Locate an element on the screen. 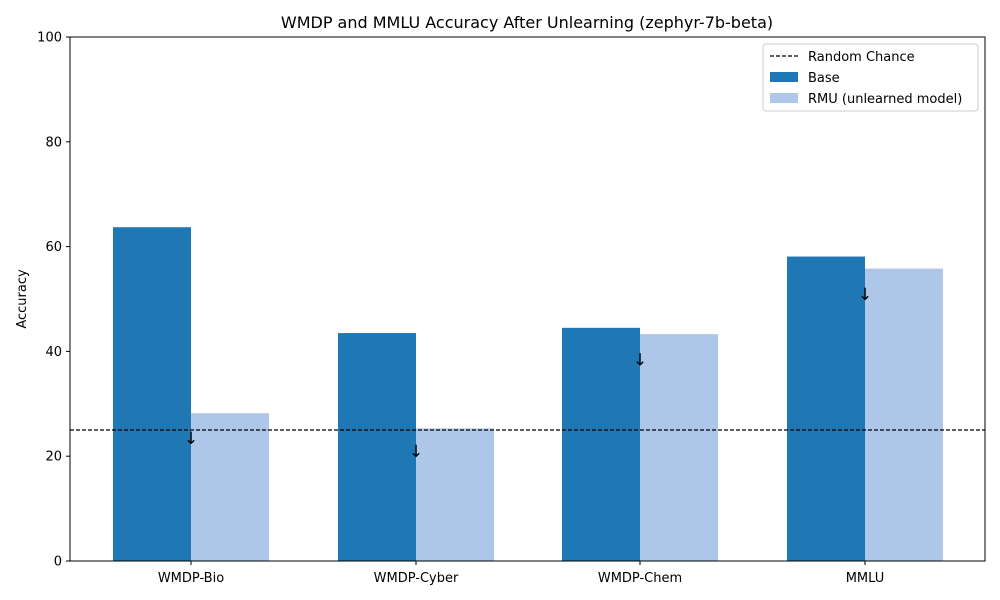 The image size is (1000, 600). y-axis-title: Accuracy is located at coordinates (22, 299).